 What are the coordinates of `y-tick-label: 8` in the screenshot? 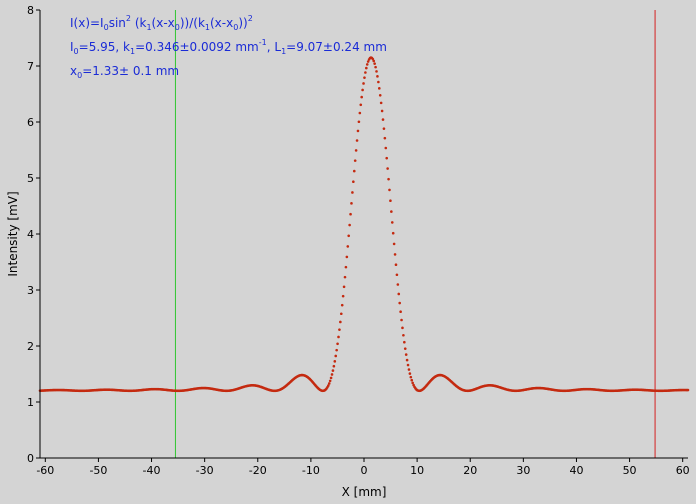 It's located at (30, 10).